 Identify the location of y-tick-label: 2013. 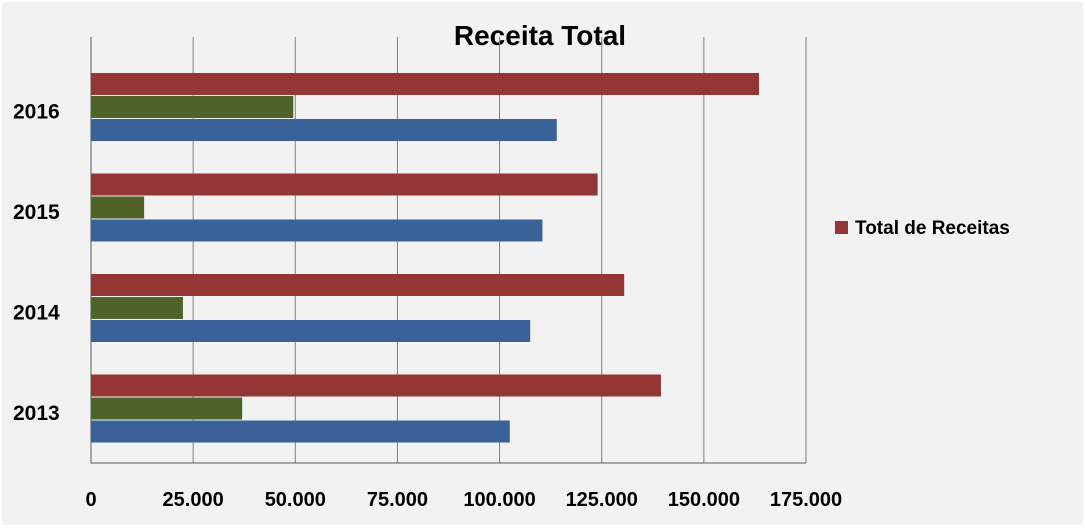
(36, 413).